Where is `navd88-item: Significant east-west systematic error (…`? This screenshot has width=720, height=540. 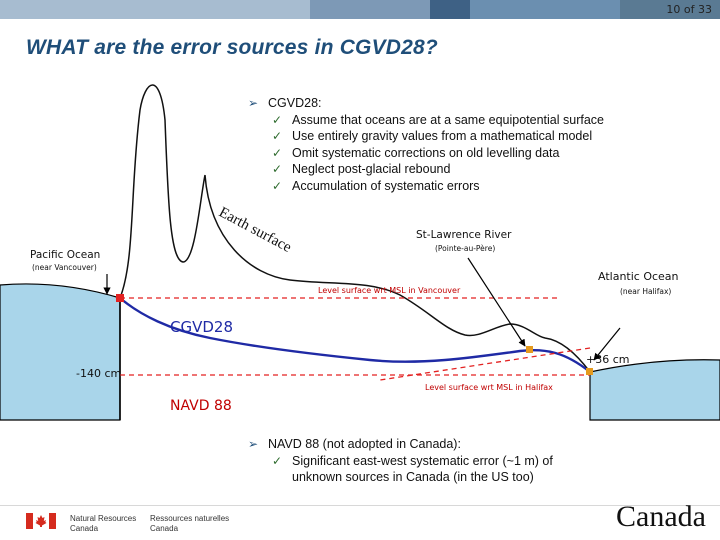 navd88-item: Significant east-west systematic error (… is located at coordinates (422, 469).